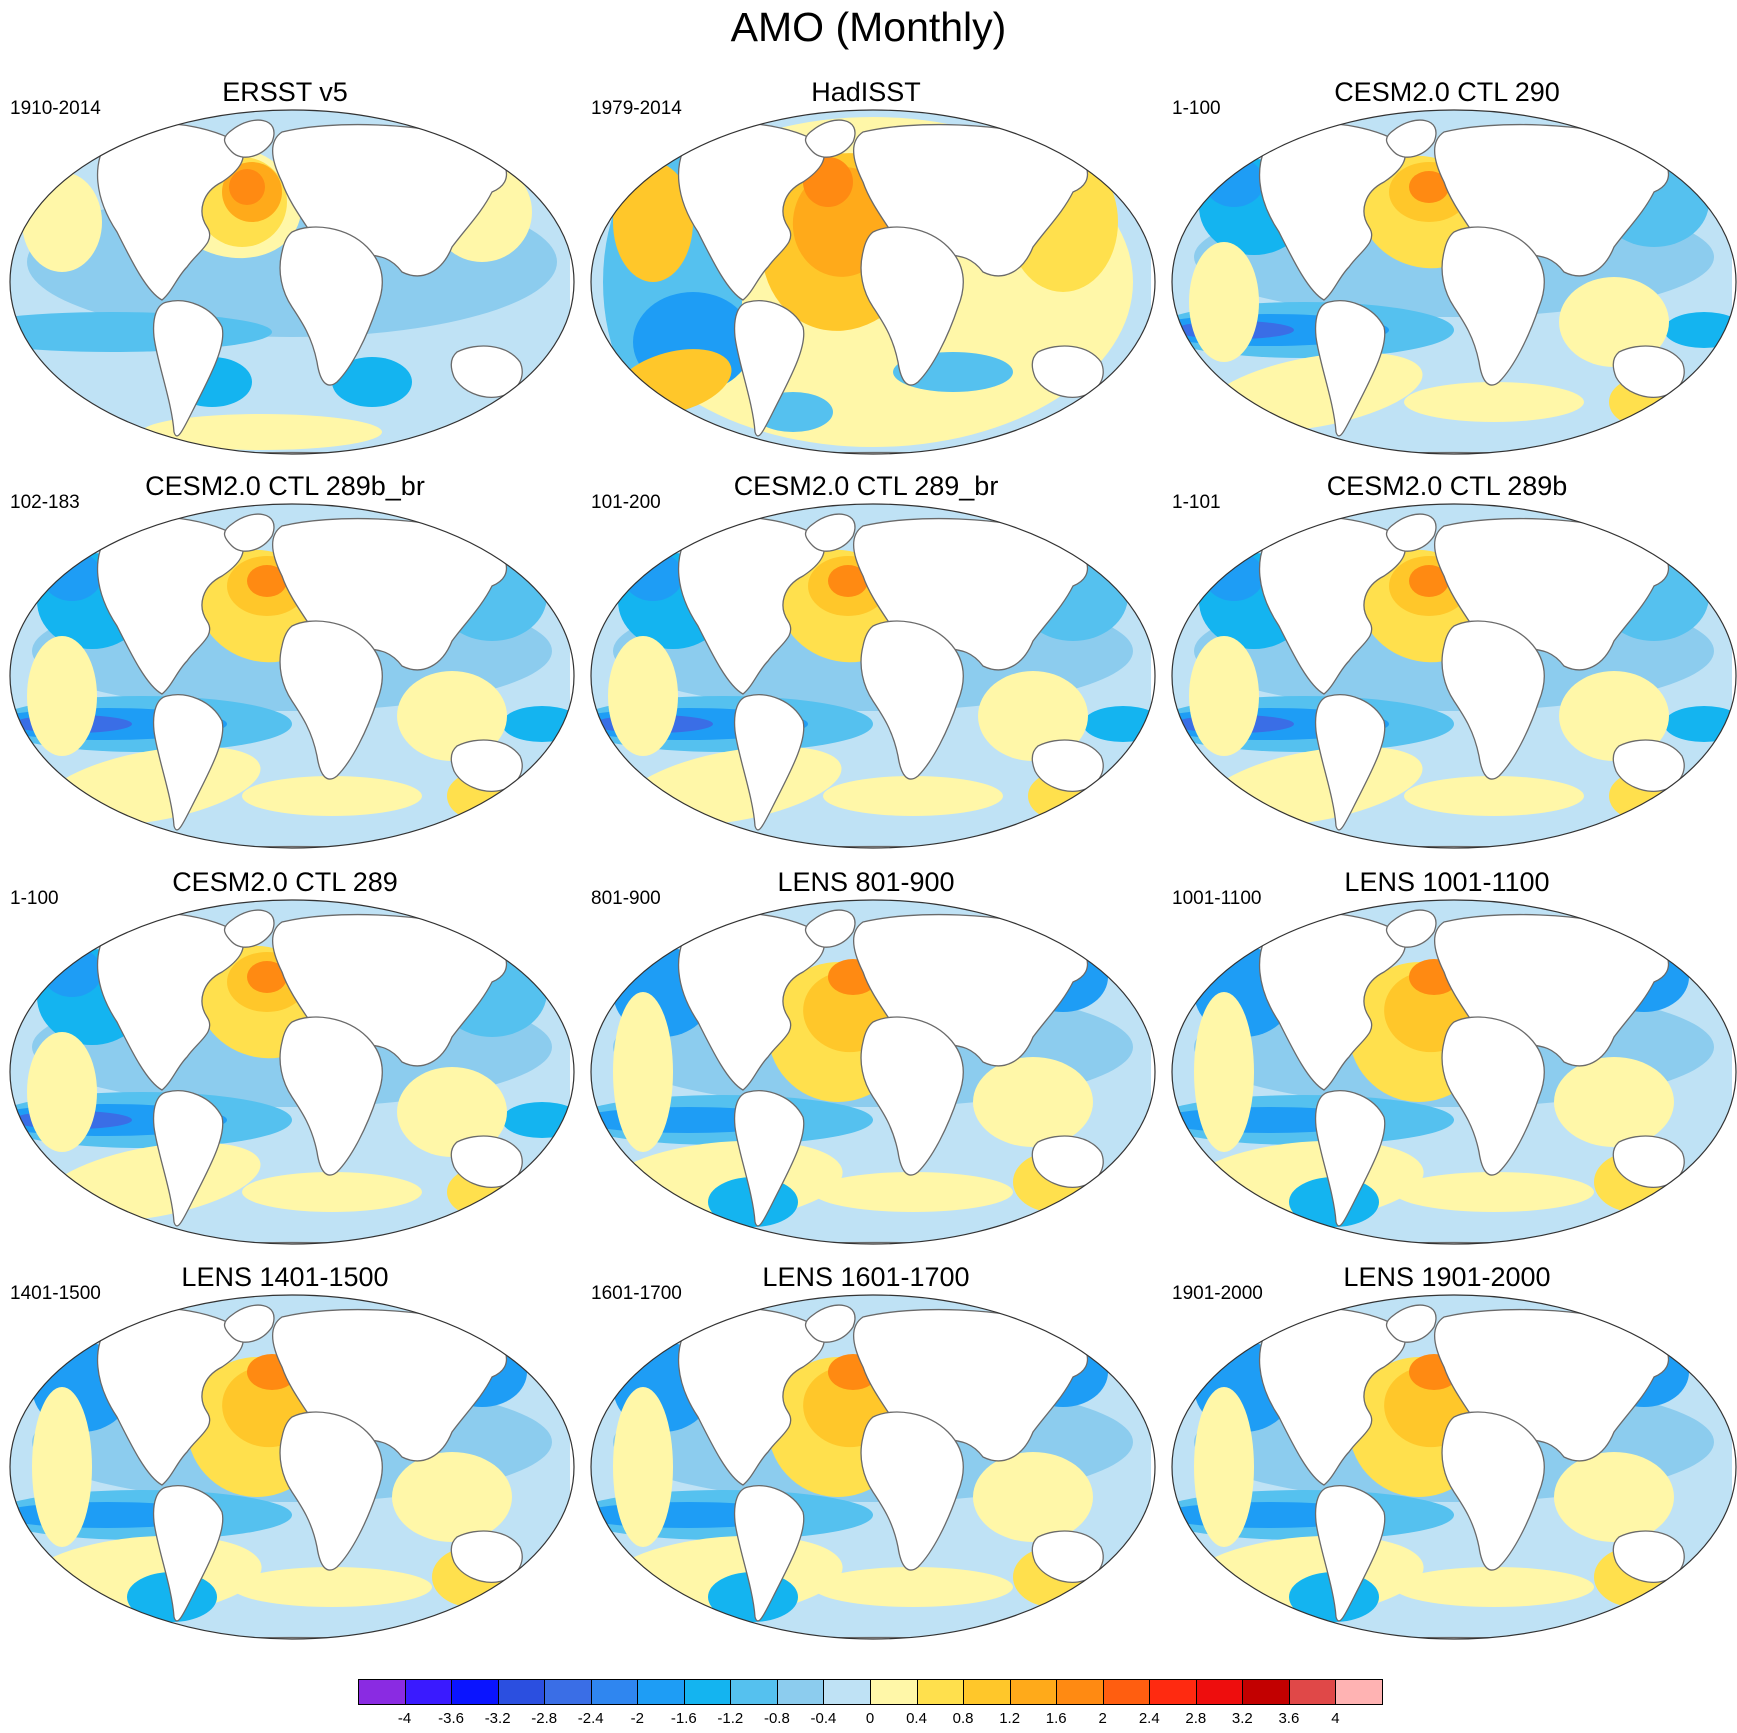  I want to click on colorbar-label: -2, so click(637, 1718).